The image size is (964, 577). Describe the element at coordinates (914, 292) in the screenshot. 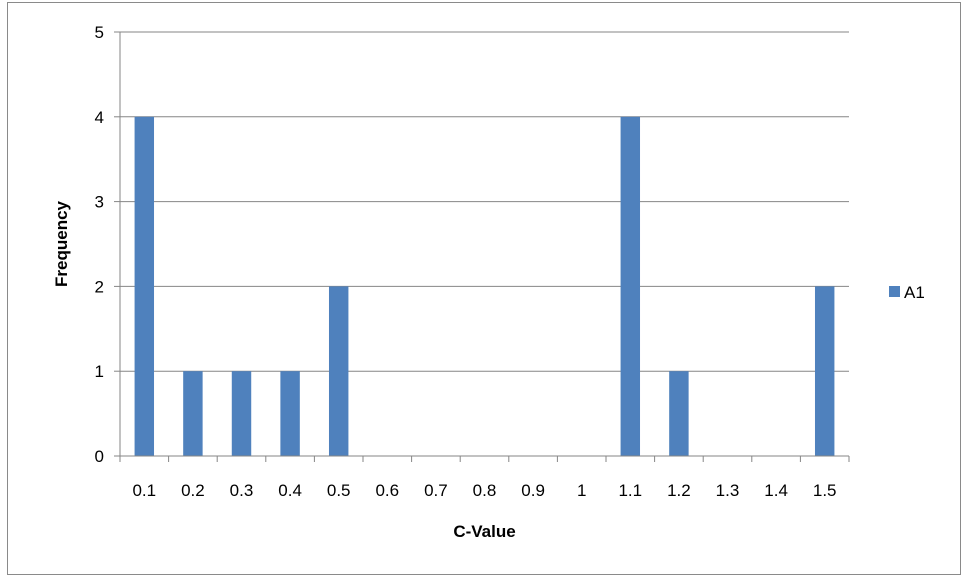

I see `legend-label-a1: A1` at that location.